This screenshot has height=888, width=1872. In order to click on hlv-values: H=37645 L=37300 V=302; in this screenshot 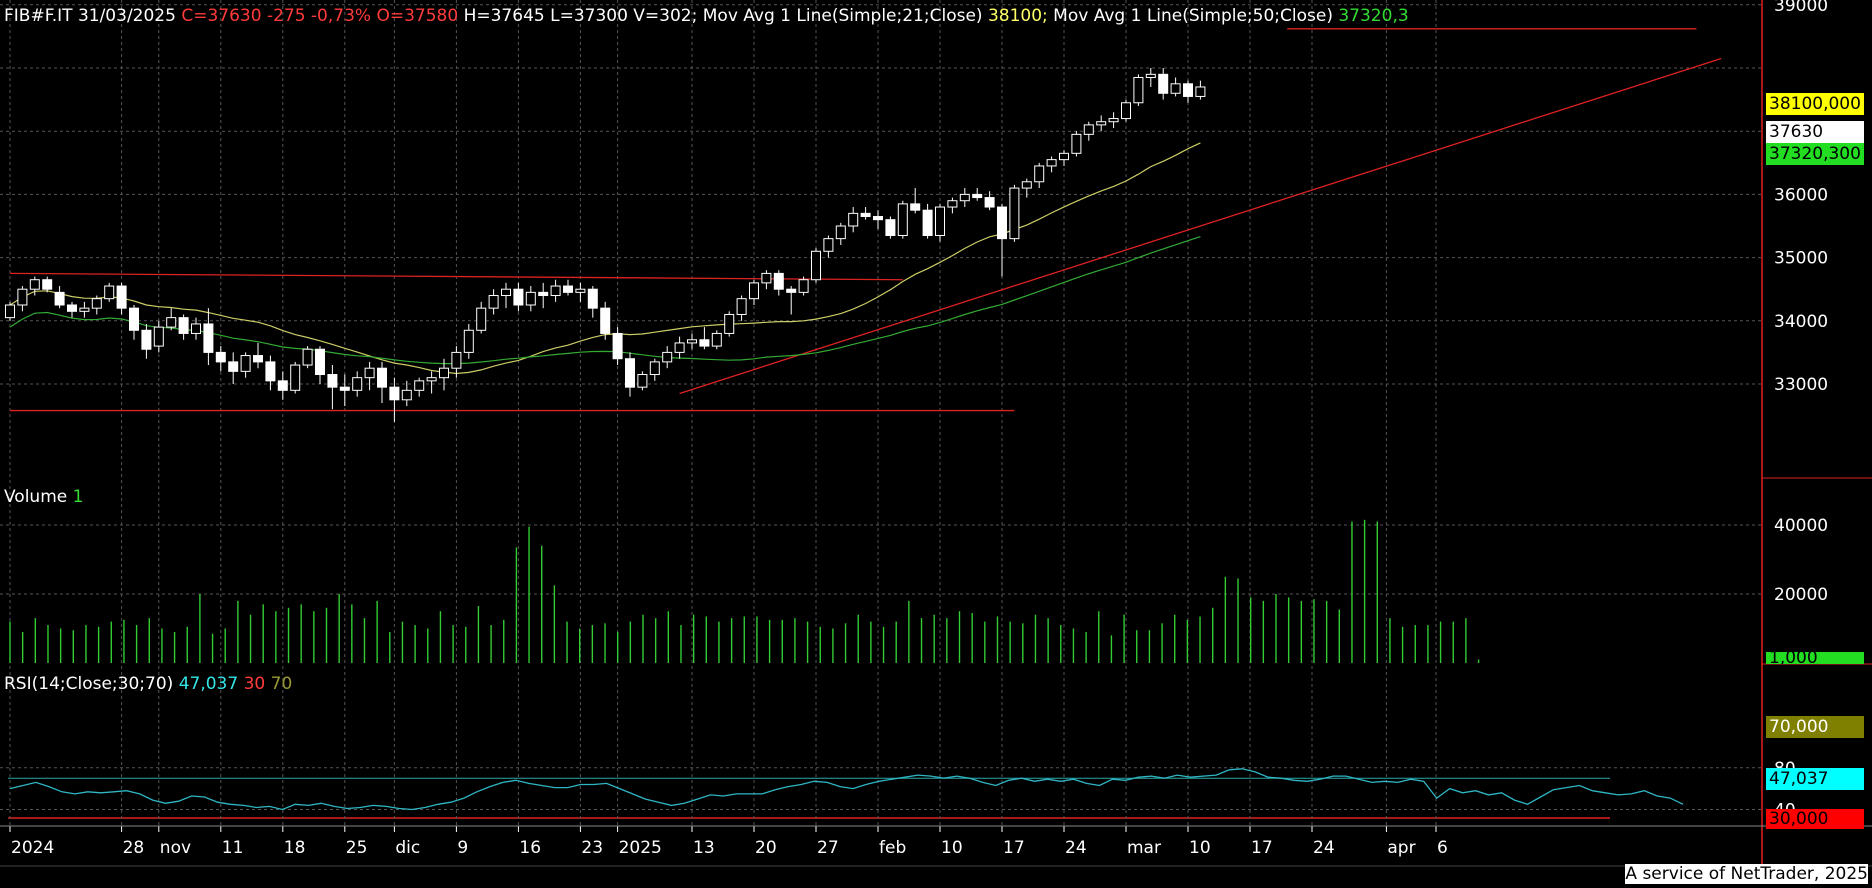, I will do `click(580, 16)`.